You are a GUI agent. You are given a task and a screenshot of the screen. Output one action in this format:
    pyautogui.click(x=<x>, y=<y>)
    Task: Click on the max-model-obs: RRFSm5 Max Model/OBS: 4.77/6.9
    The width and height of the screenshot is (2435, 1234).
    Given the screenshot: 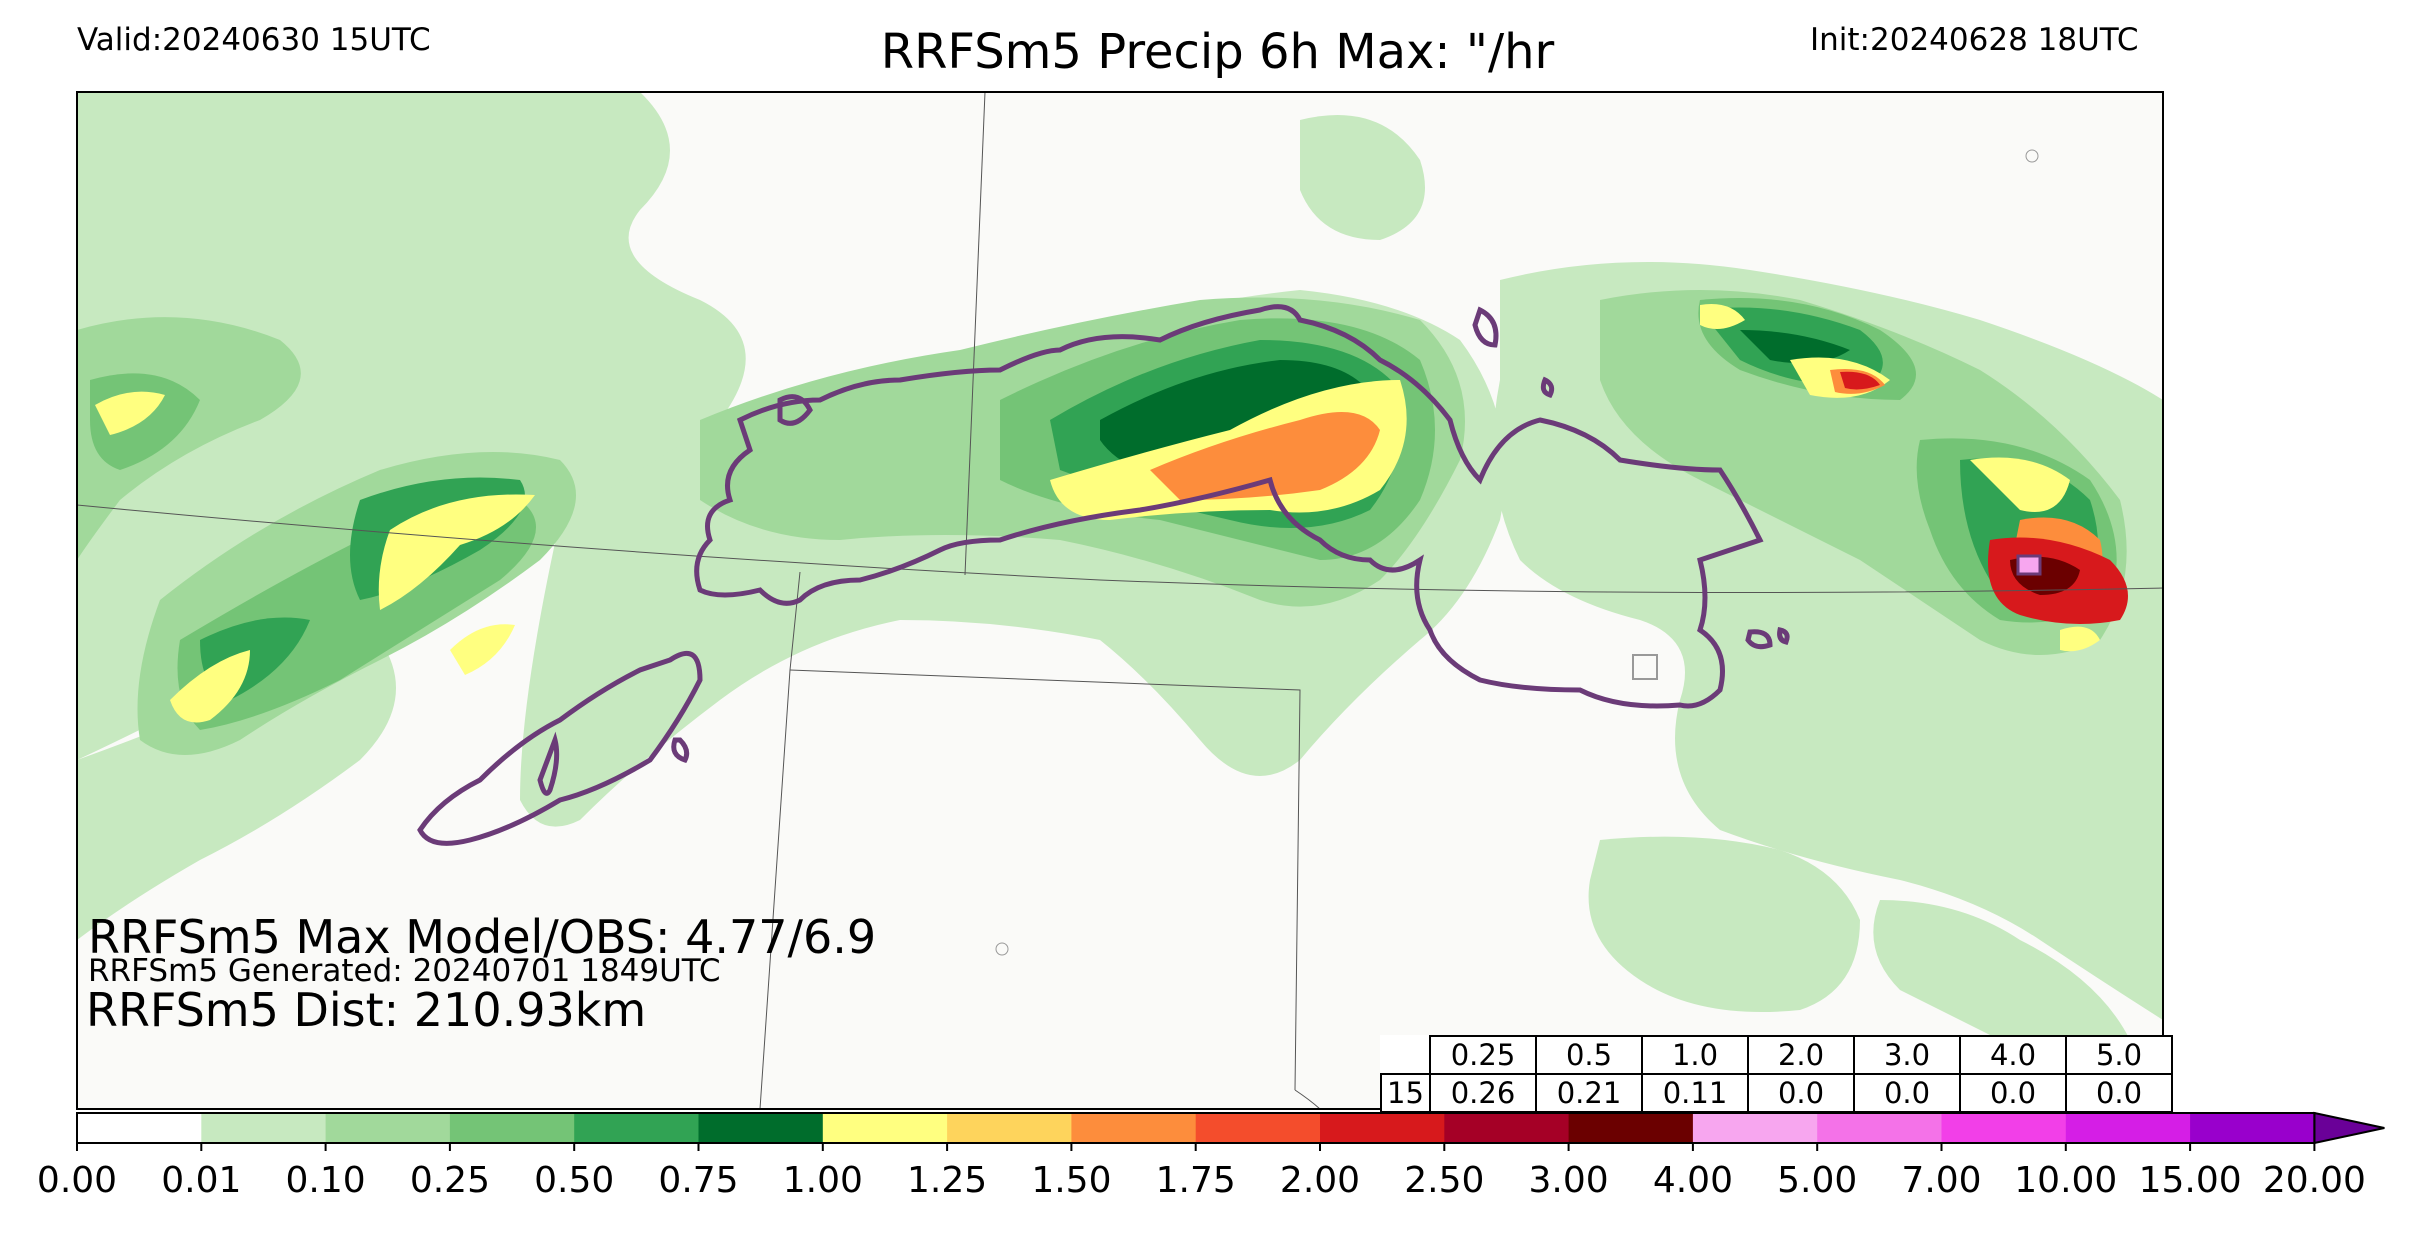 What is the action you would take?
    pyautogui.click(x=482, y=937)
    